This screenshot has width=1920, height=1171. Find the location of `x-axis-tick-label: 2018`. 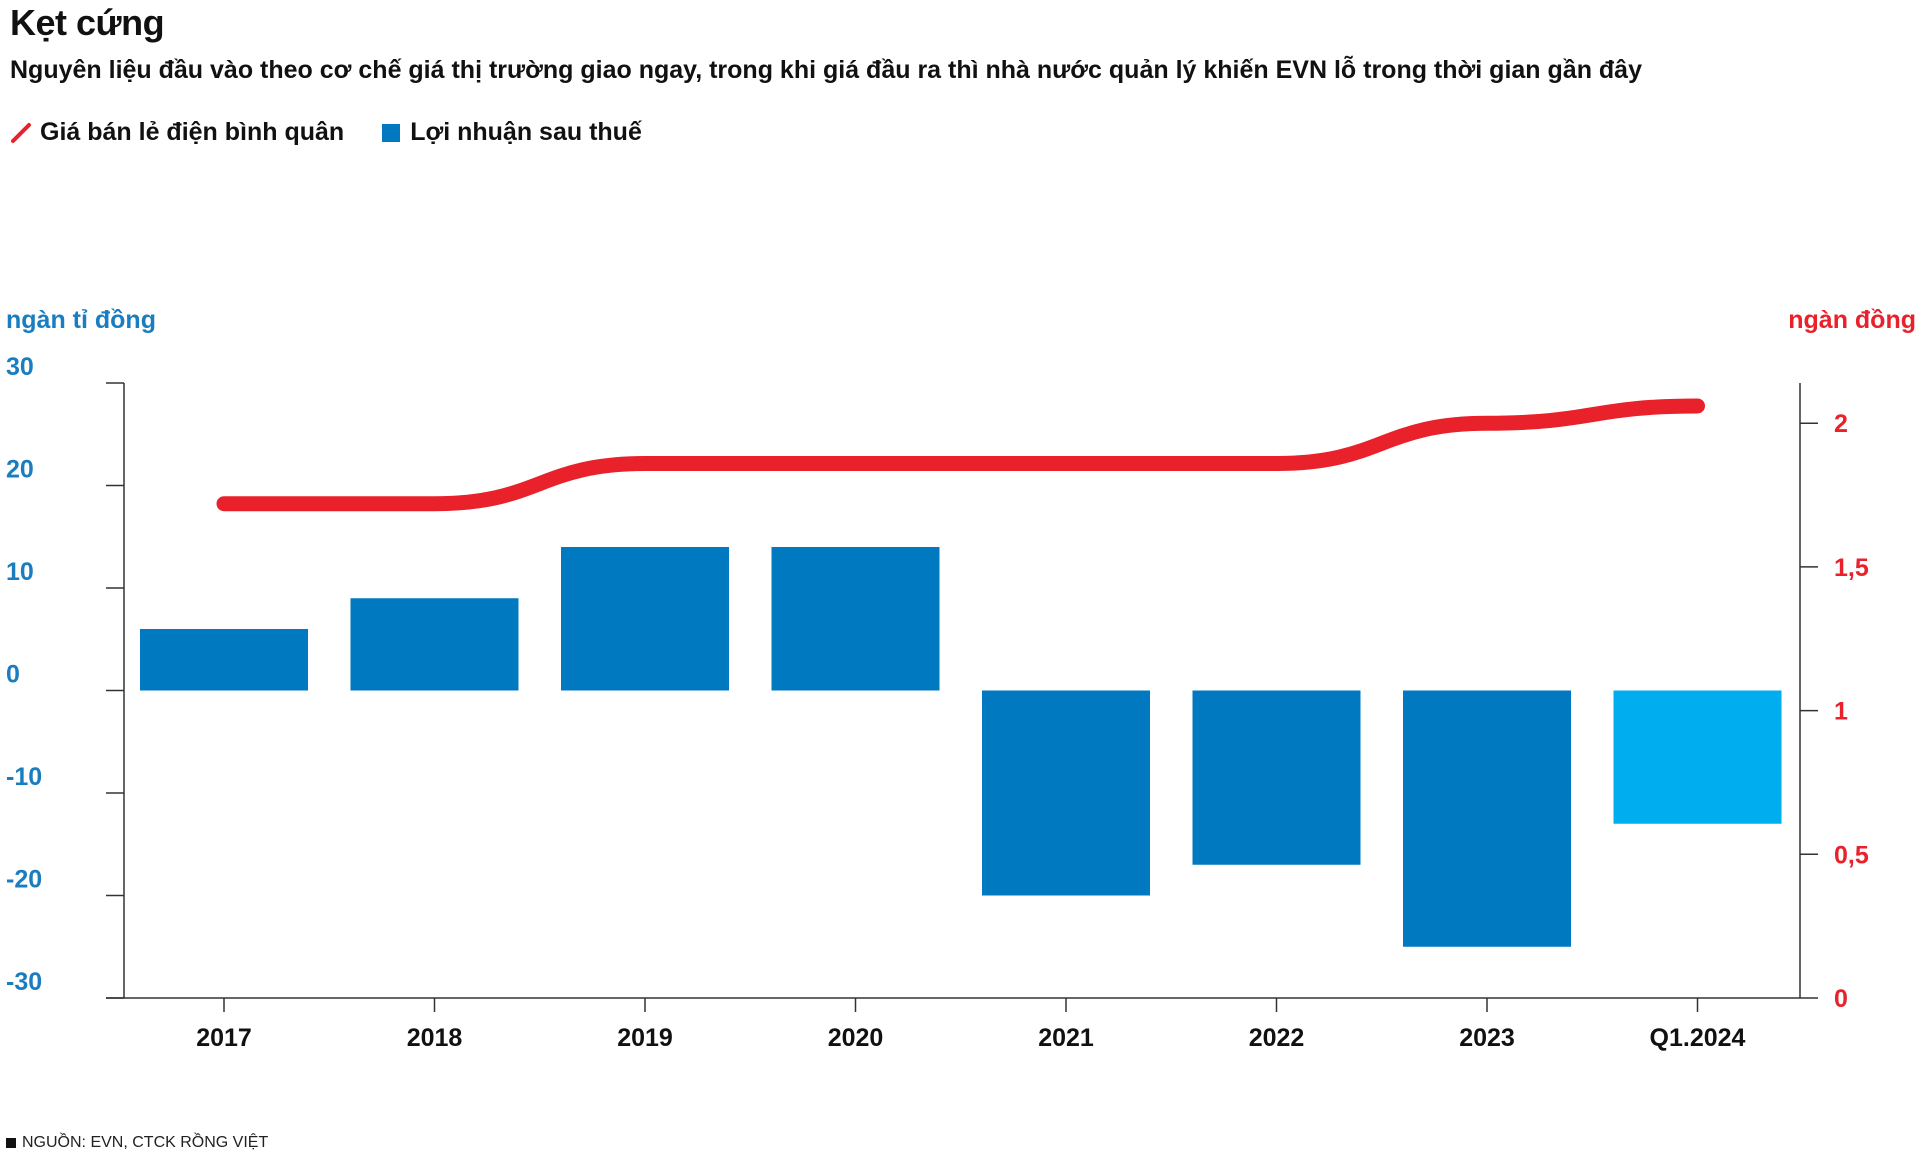

x-axis-tick-label: 2018 is located at coordinates (435, 1038).